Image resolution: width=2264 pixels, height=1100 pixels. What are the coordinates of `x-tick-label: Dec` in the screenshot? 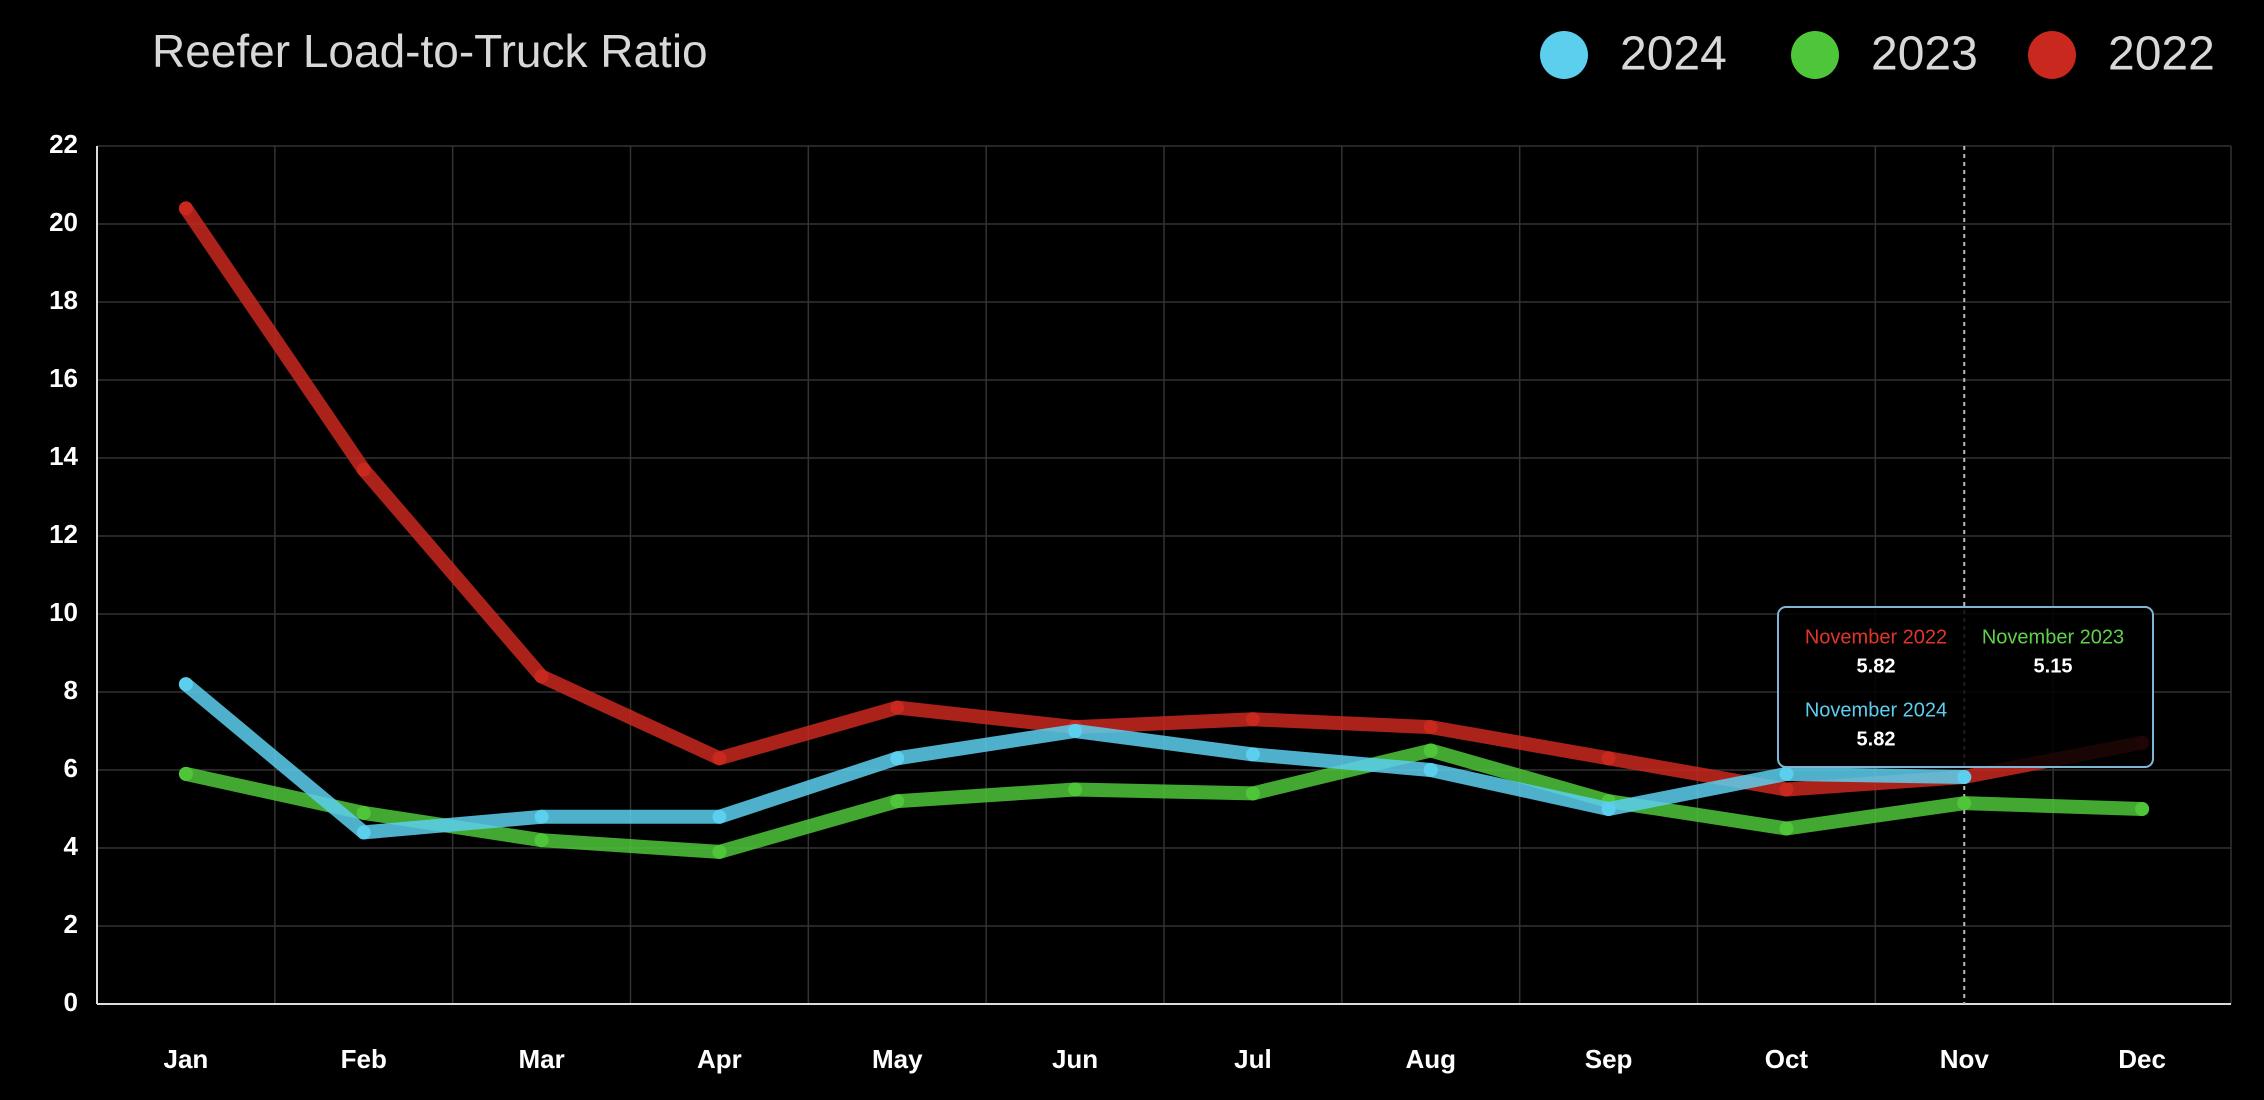 It's located at (2142, 1059).